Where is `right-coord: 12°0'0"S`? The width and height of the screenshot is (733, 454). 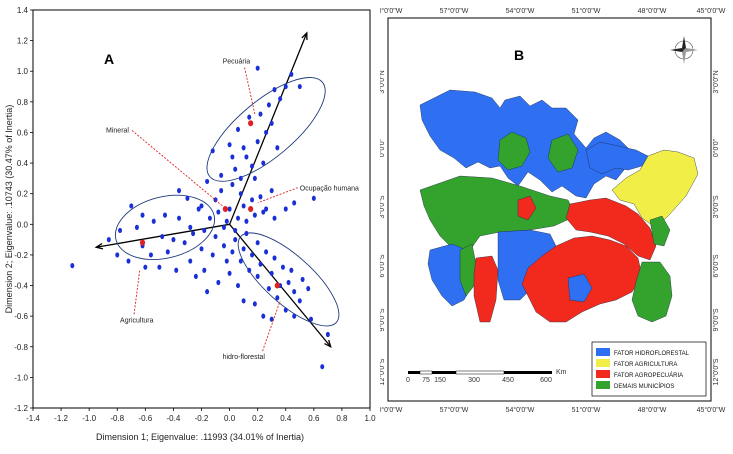
right-coord: 12°0'0"S is located at coordinates (716, 371).